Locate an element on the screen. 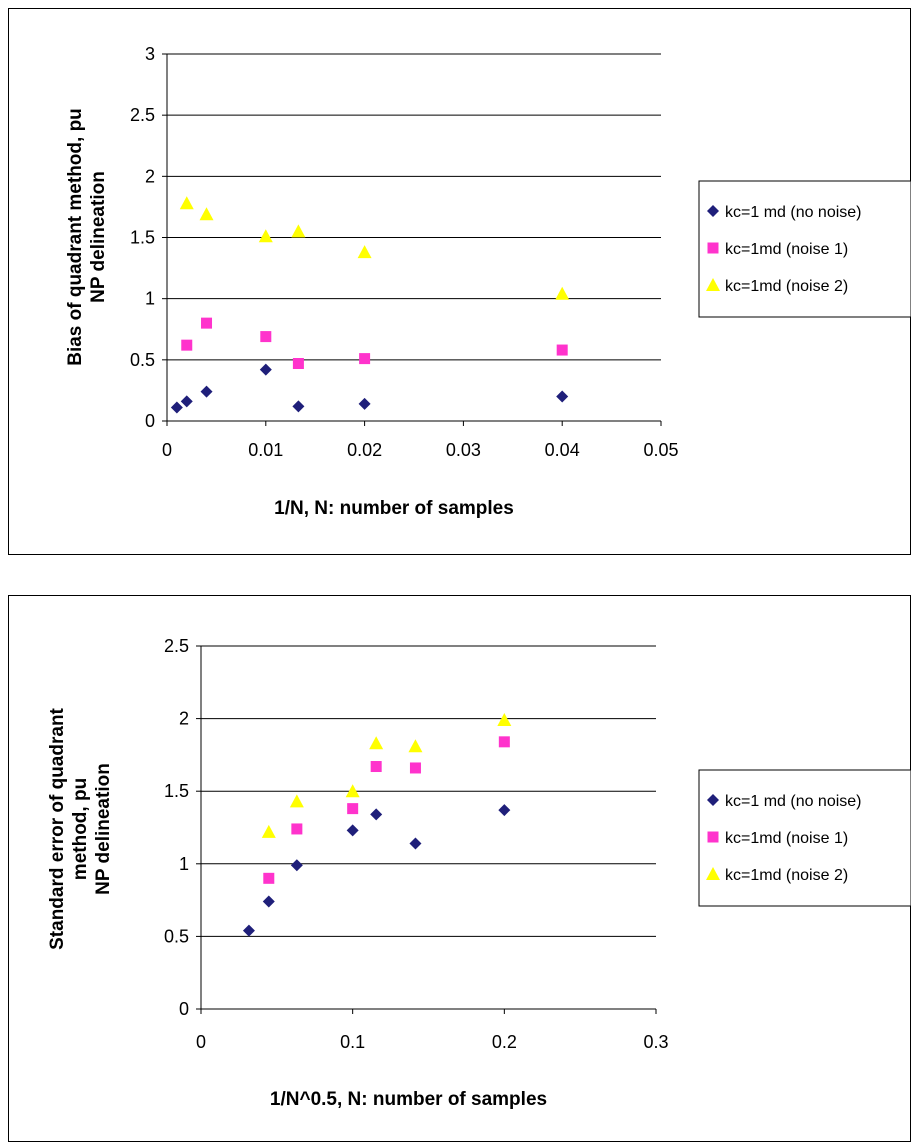 The image size is (911, 1143). x-tick-label: 0.02 is located at coordinates (364, 450).